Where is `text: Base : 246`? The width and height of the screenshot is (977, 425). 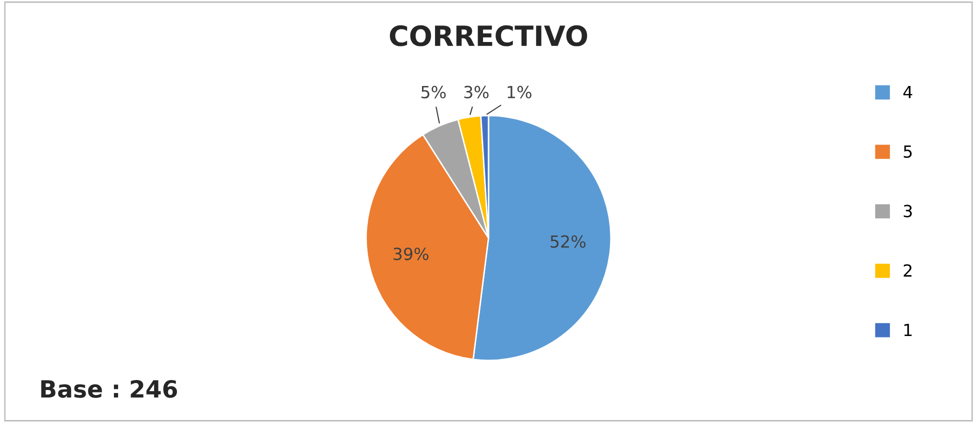 text: Base : 246 is located at coordinates (109, 389).